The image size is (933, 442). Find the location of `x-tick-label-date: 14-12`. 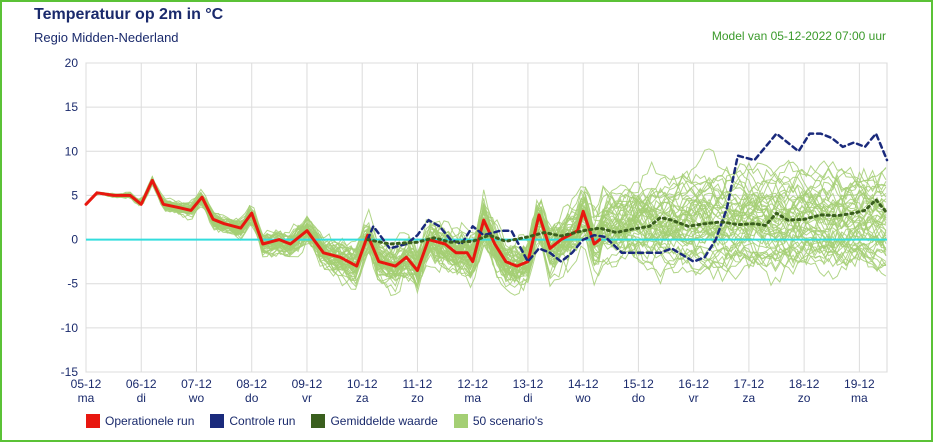

x-tick-label-date: 14-12 is located at coordinates (583, 384).